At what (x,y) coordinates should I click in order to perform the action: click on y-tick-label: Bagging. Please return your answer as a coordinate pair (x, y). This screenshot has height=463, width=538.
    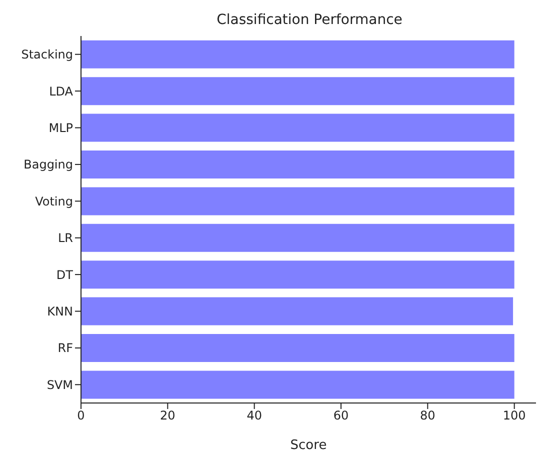
    Looking at the image, I should click on (48, 165).